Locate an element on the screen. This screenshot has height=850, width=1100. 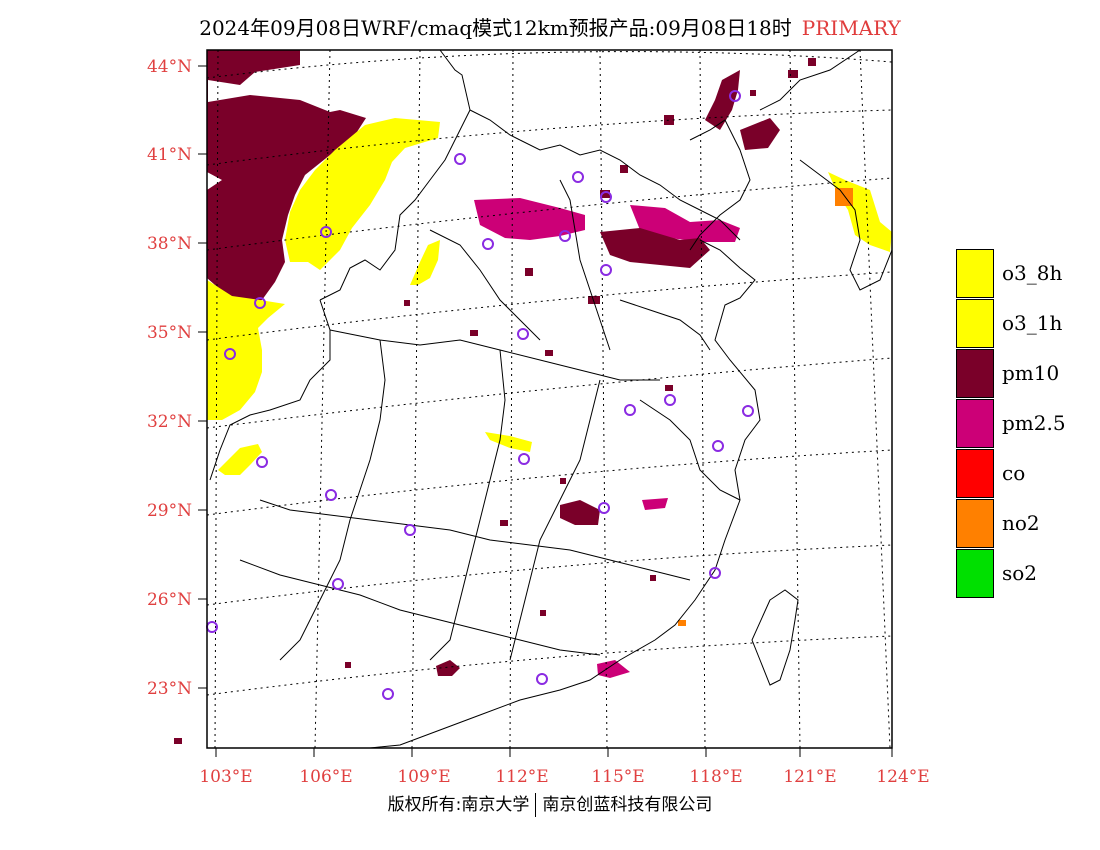
pm10-area-northwest is located at coordinates (286, 178).